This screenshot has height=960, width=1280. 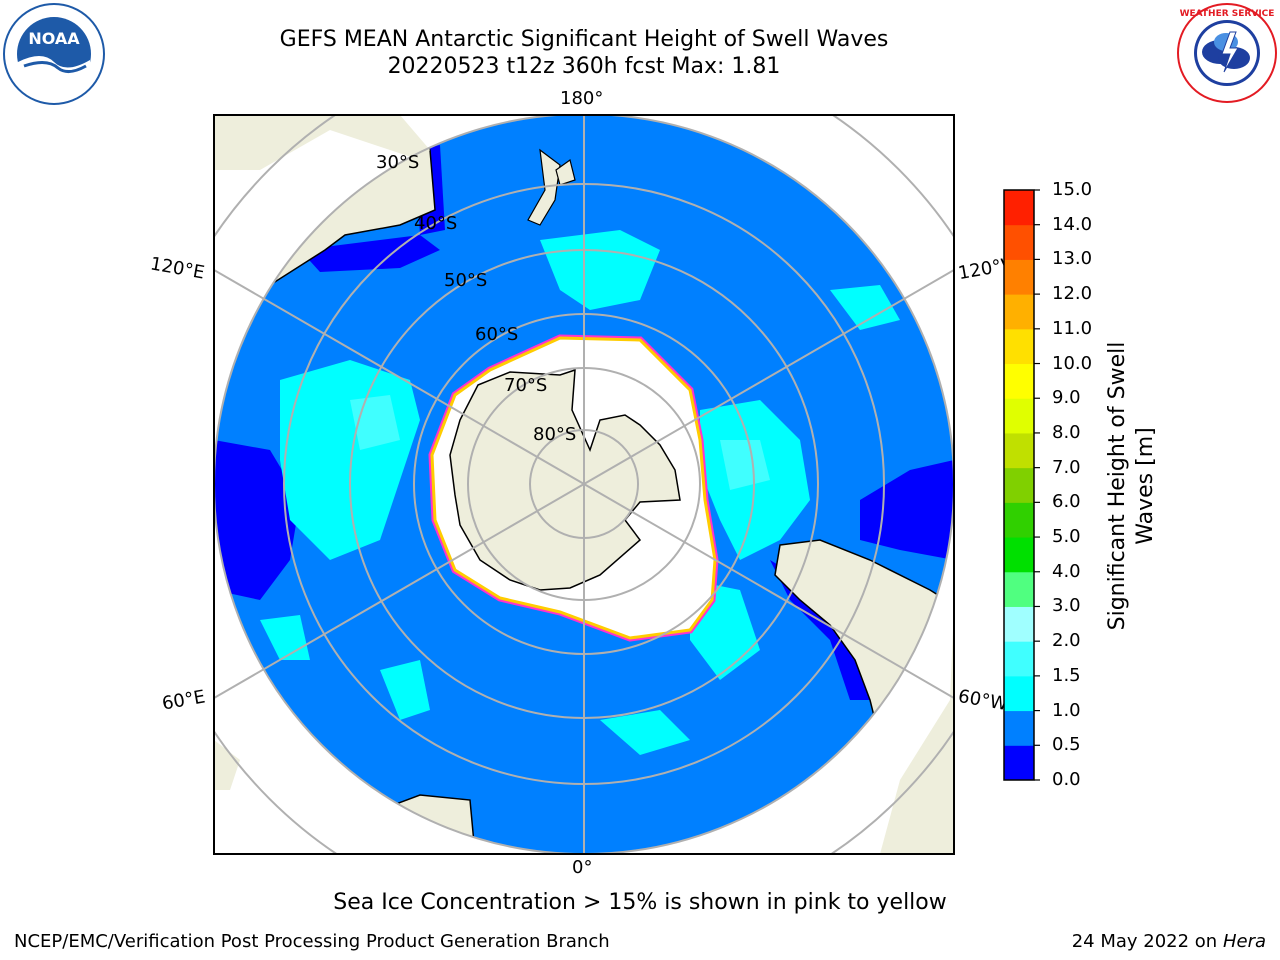 I want to click on colorbar-frame, so click(x=1019, y=485).